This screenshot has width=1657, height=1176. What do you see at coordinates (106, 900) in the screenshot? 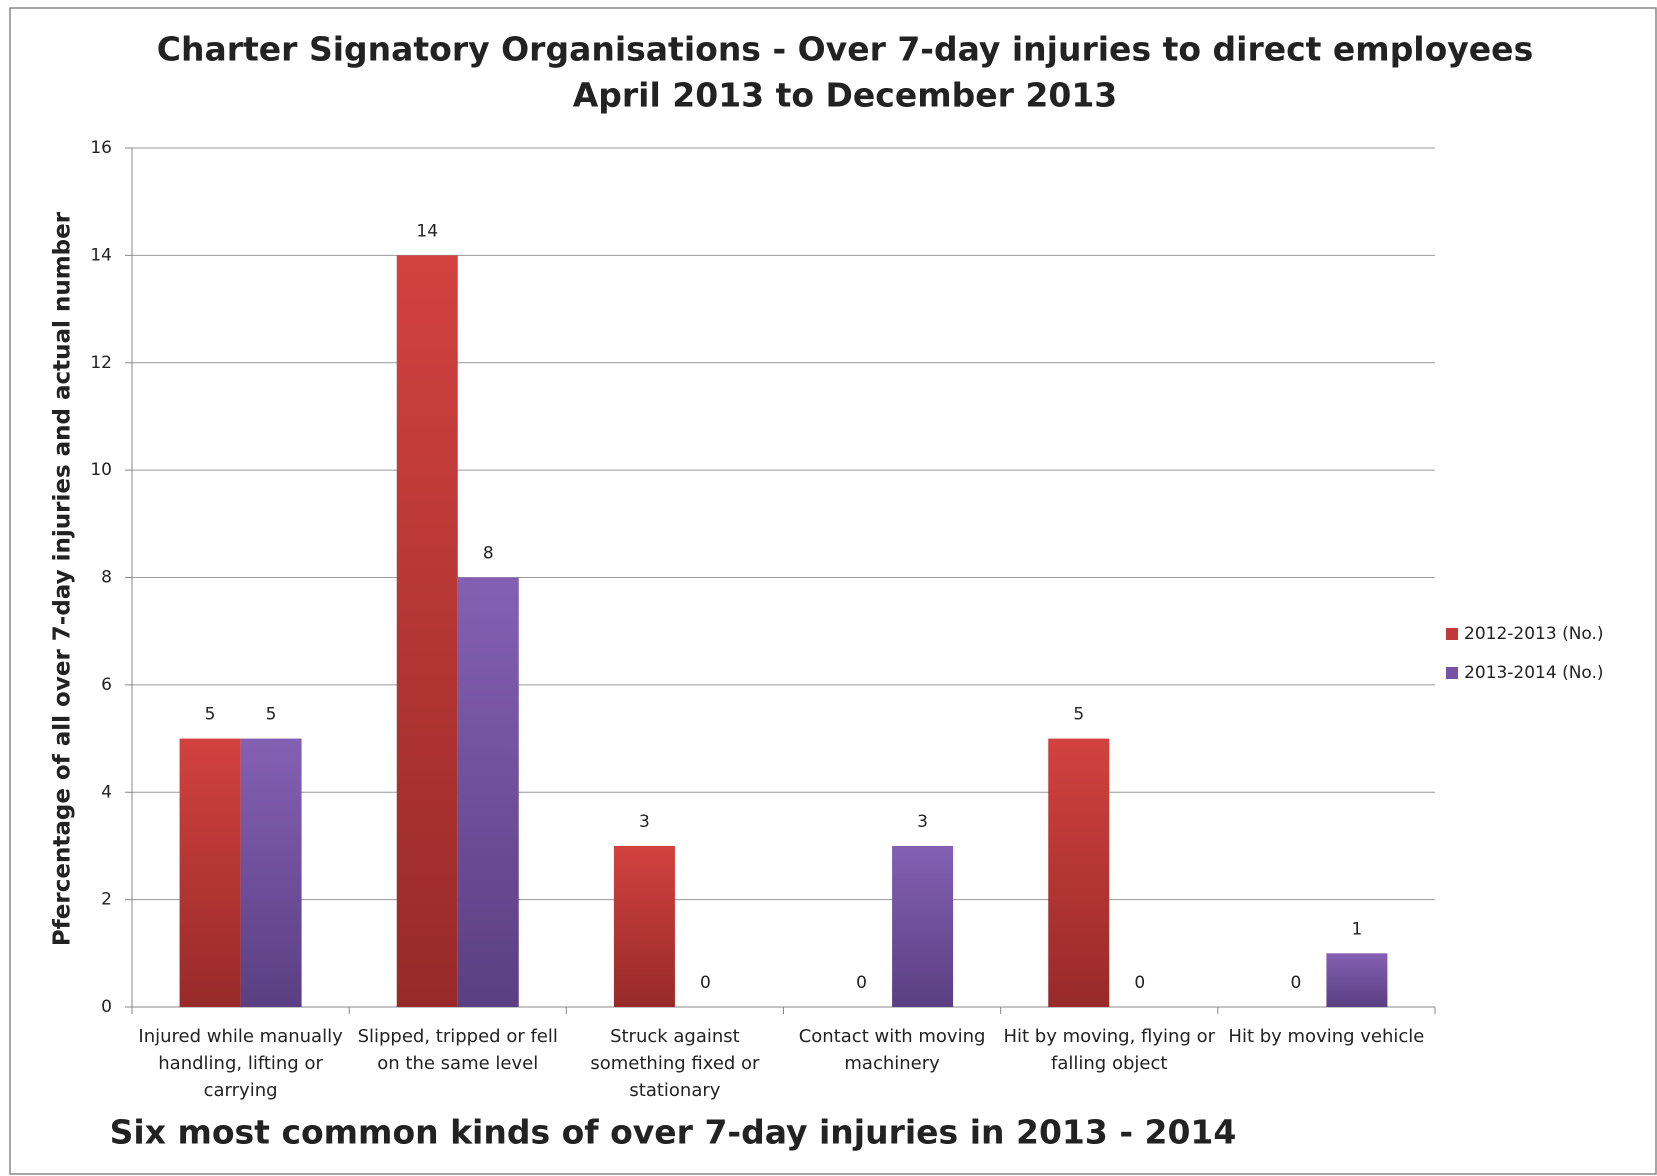
I see `y-tick-label: 2` at bounding box center [106, 900].